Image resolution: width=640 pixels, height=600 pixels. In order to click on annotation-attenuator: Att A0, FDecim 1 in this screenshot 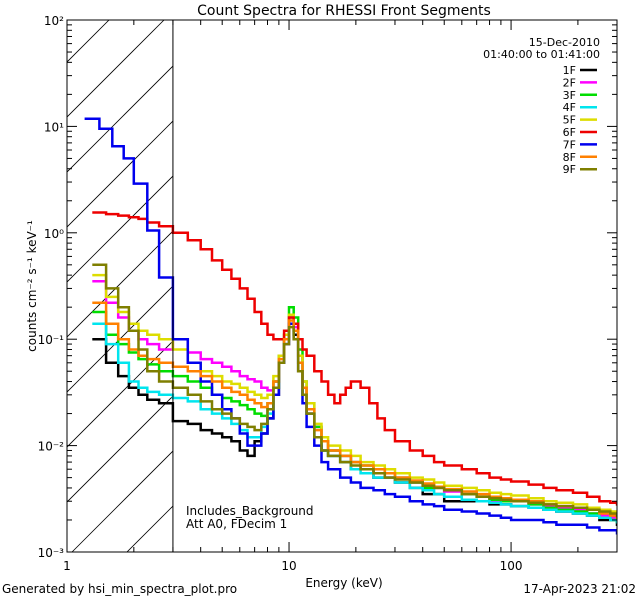, I will do `click(236, 524)`.